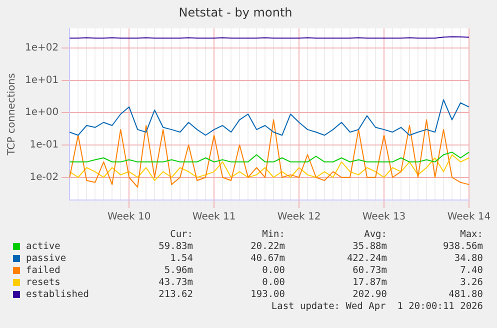  What do you see at coordinates (12, 114) in the screenshot?
I see `y-axis-title: TCP connections` at bounding box center [12, 114].